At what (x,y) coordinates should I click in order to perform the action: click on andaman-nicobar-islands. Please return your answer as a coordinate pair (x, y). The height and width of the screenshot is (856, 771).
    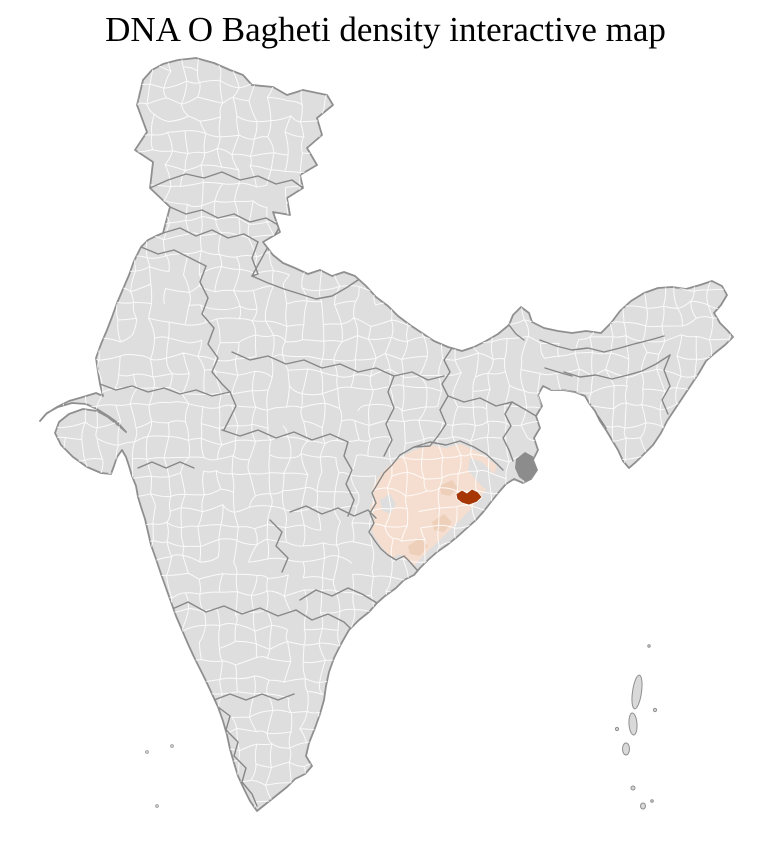
    Looking at the image, I should click on (636, 727).